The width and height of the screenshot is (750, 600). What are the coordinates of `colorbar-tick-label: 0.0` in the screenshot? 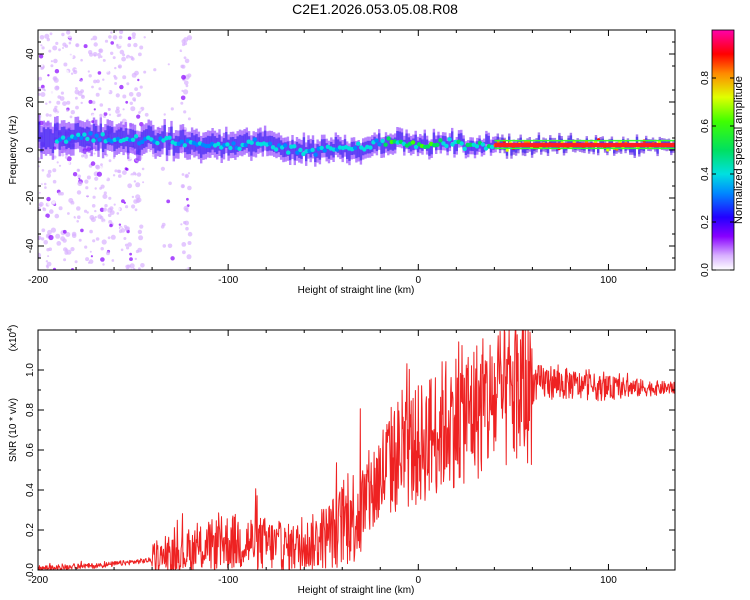 It's located at (705, 270).